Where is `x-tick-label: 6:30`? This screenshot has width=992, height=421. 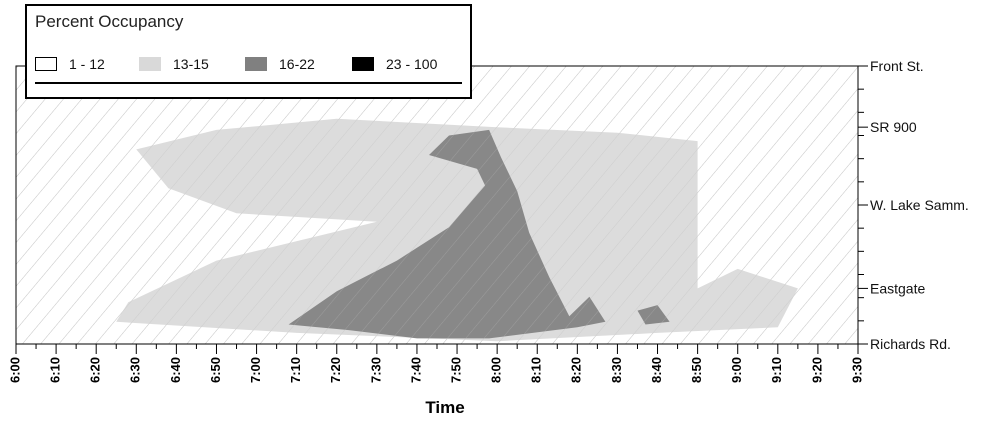
x-tick-label: 6:30 is located at coordinates (135, 370).